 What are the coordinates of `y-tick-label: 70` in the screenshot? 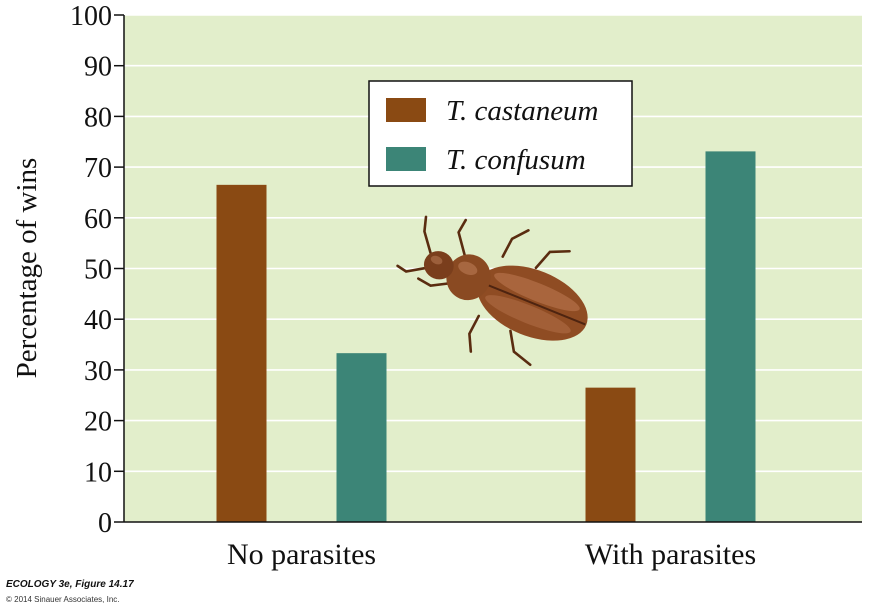 It's located at (98, 168).